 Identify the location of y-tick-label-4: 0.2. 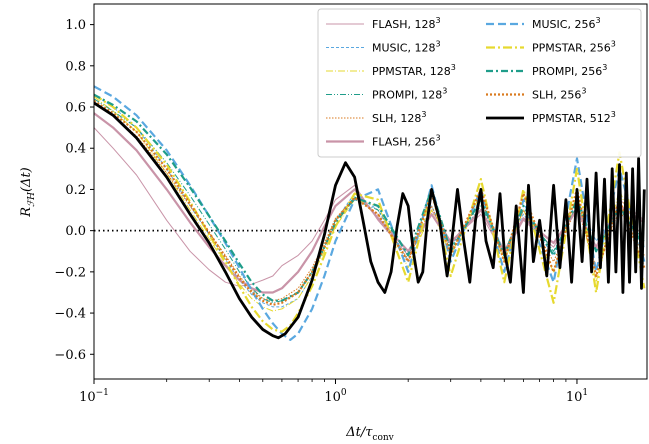
(75, 190).